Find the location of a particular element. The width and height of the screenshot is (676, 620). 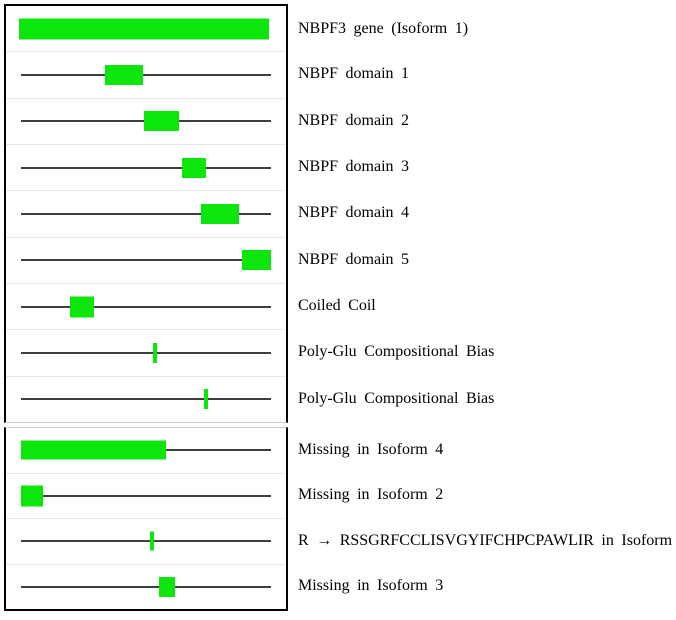

feature-label: NBPF domain 1 is located at coordinates (354, 74).